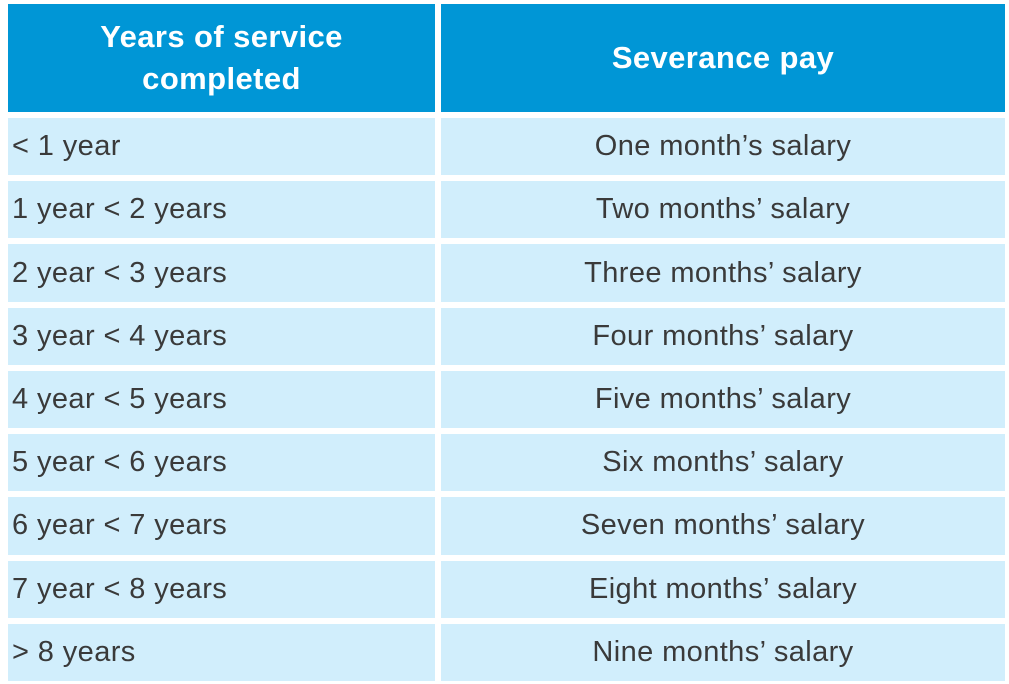 The image size is (1009, 684). I want to click on row-3-years-cell: 2 year < 3 years, so click(221, 273).